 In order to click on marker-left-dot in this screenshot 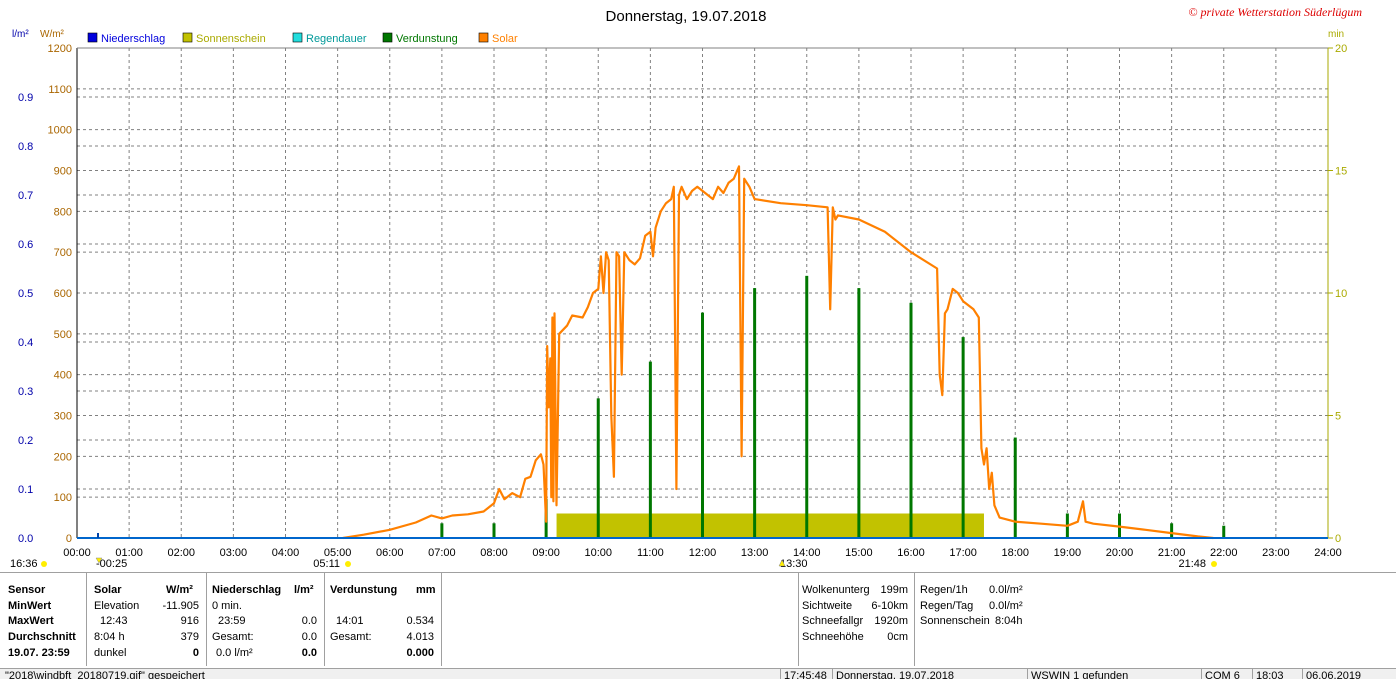, I will do `click(44, 564)`.